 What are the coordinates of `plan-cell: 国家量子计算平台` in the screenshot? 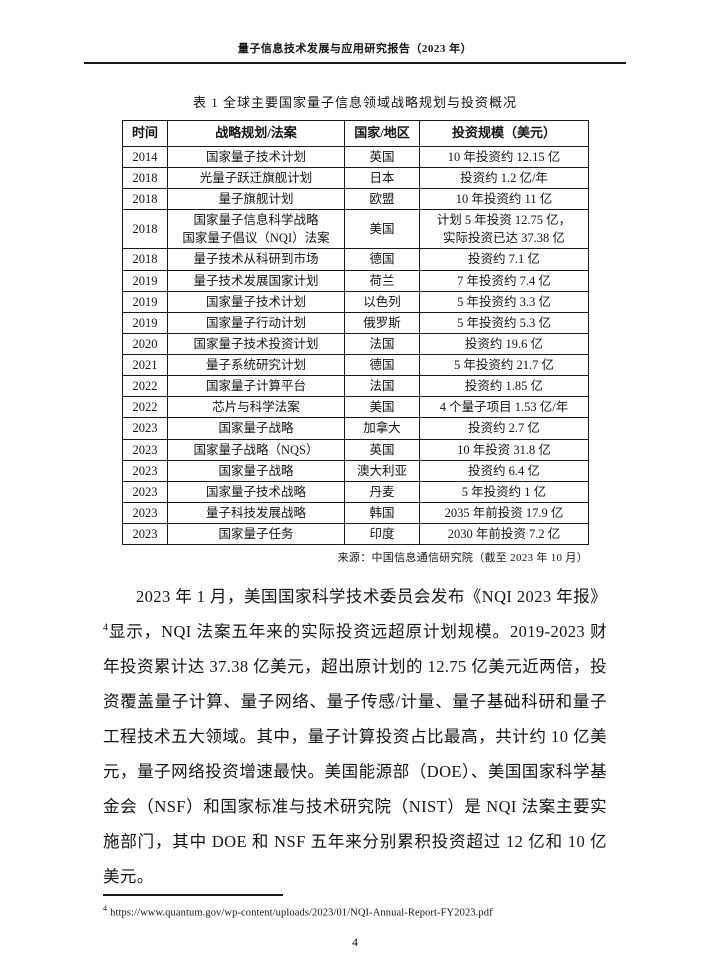 It's located at (256, 386).